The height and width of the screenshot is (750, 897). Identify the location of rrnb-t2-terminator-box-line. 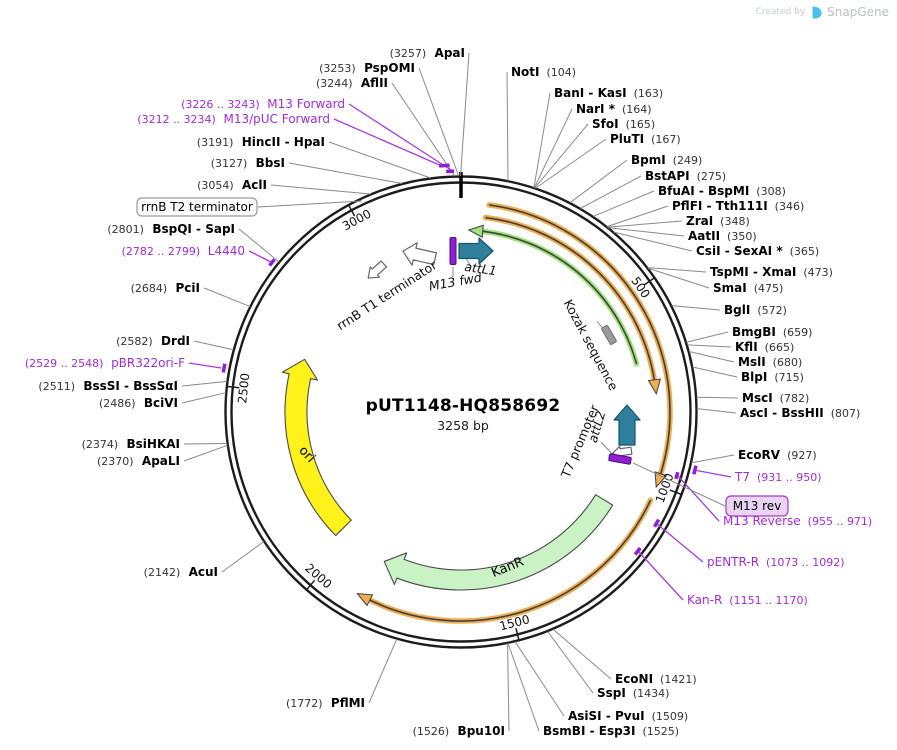
(310, 204).